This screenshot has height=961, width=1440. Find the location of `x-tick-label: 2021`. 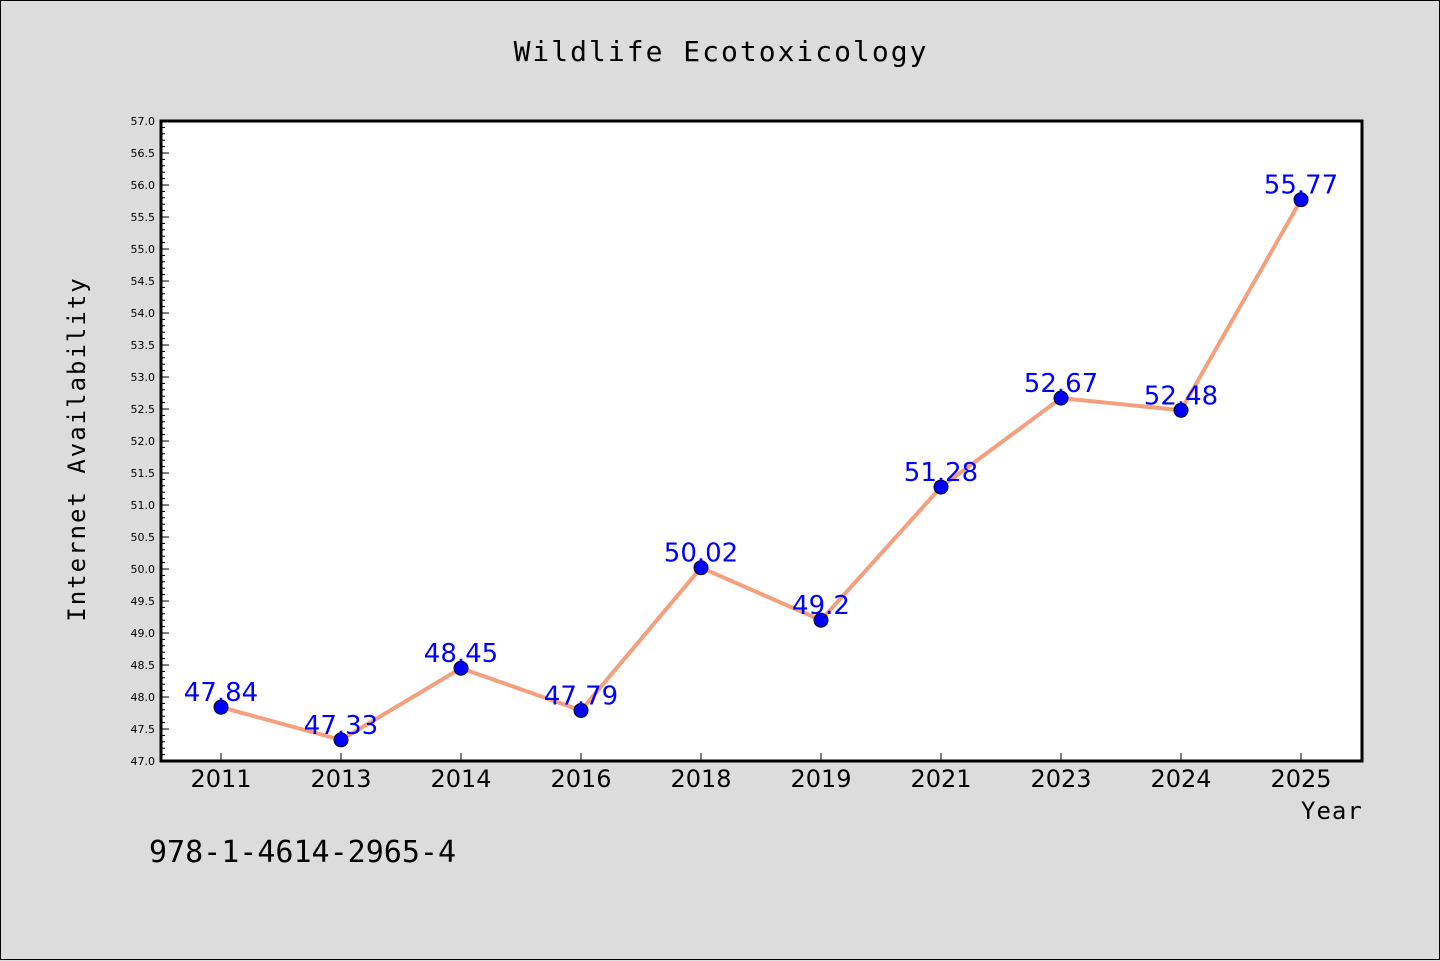

x-tick-label: 2021 is located at coordinates (940, 779).